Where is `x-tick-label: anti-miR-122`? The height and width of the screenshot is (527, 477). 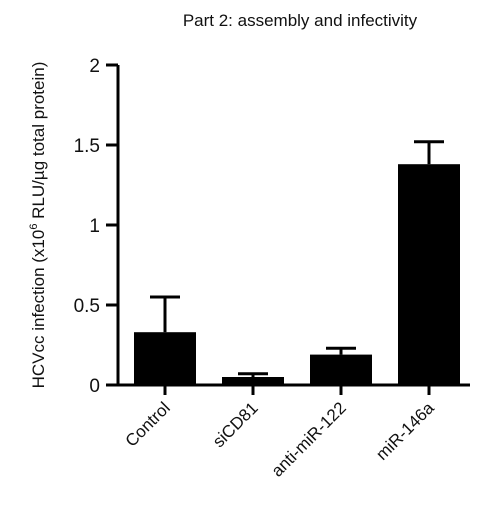 x-tick-label: anti-miR-122 is located at coordinates (309, 439).